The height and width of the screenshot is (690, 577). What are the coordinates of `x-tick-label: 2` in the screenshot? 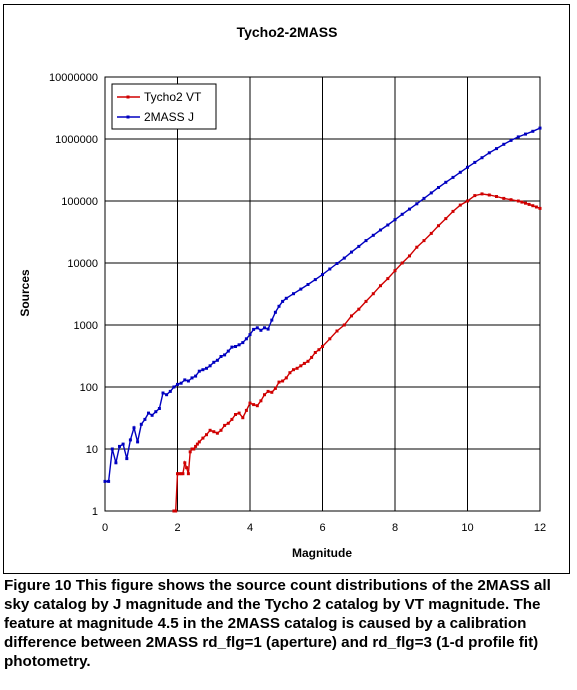 It's located at (177, 528).